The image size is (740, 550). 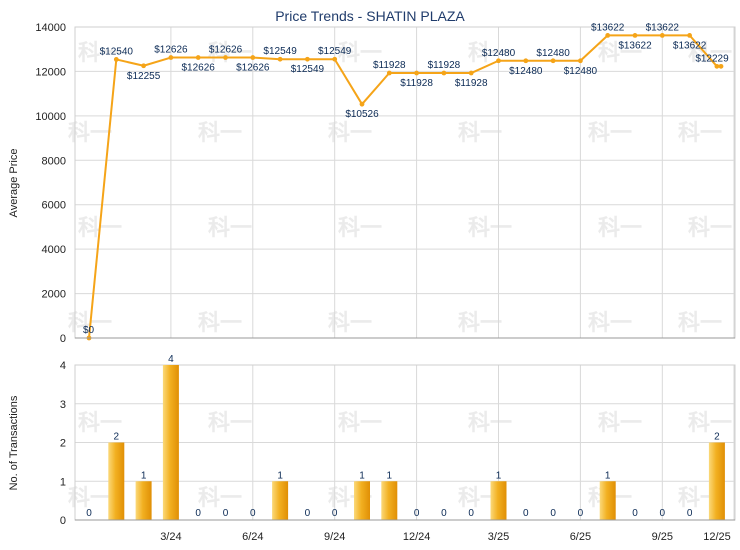 What do you see at coordinates (50, 28) in the screenshot?
I see `price-y-tick-label: 14000` at bounding box center [50, 28].